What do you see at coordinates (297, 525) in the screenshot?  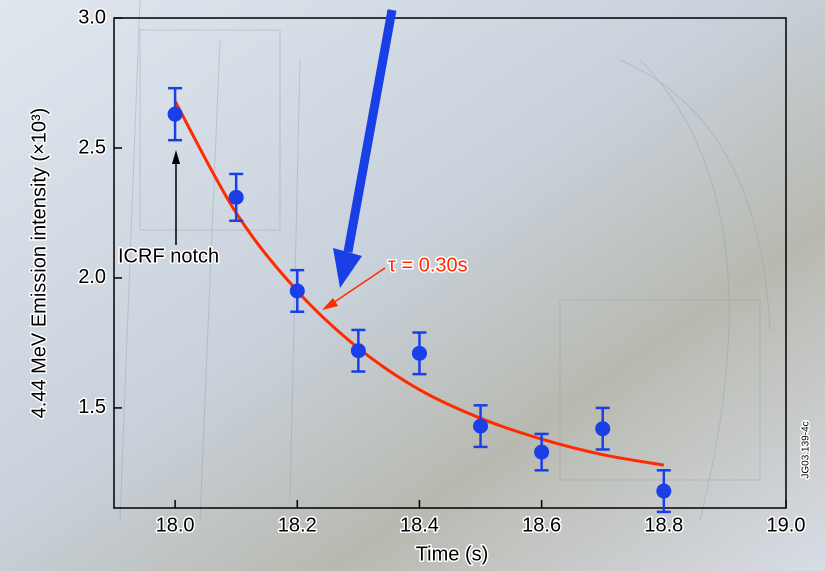 I see `x-tick-label: 18.2` at bounding box center [297, 525].